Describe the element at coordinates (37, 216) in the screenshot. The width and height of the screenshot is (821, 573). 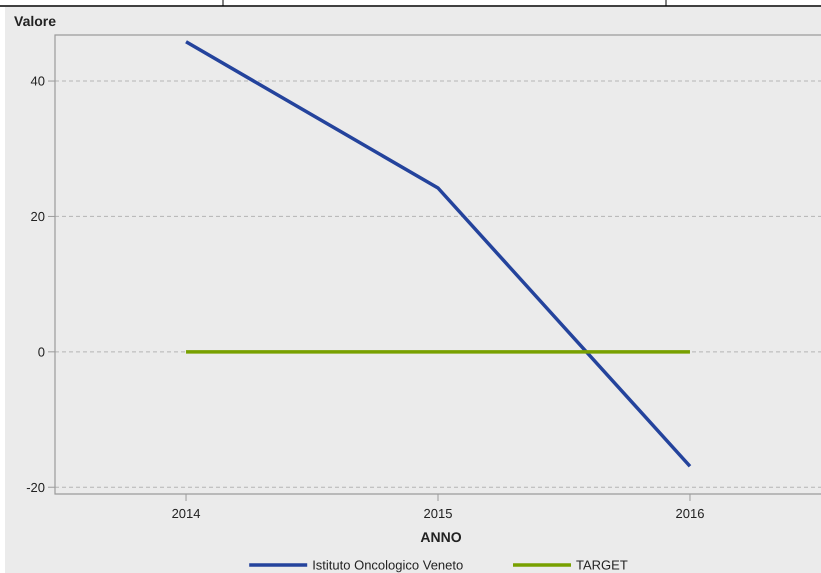
I see `y-tick-label: 20` at that location.